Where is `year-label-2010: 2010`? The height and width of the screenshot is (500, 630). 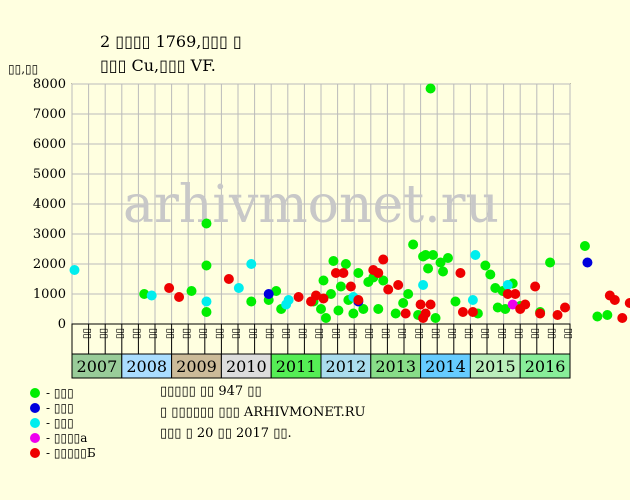 year-label-2010: 2010 is located at coordinates (246, 366).